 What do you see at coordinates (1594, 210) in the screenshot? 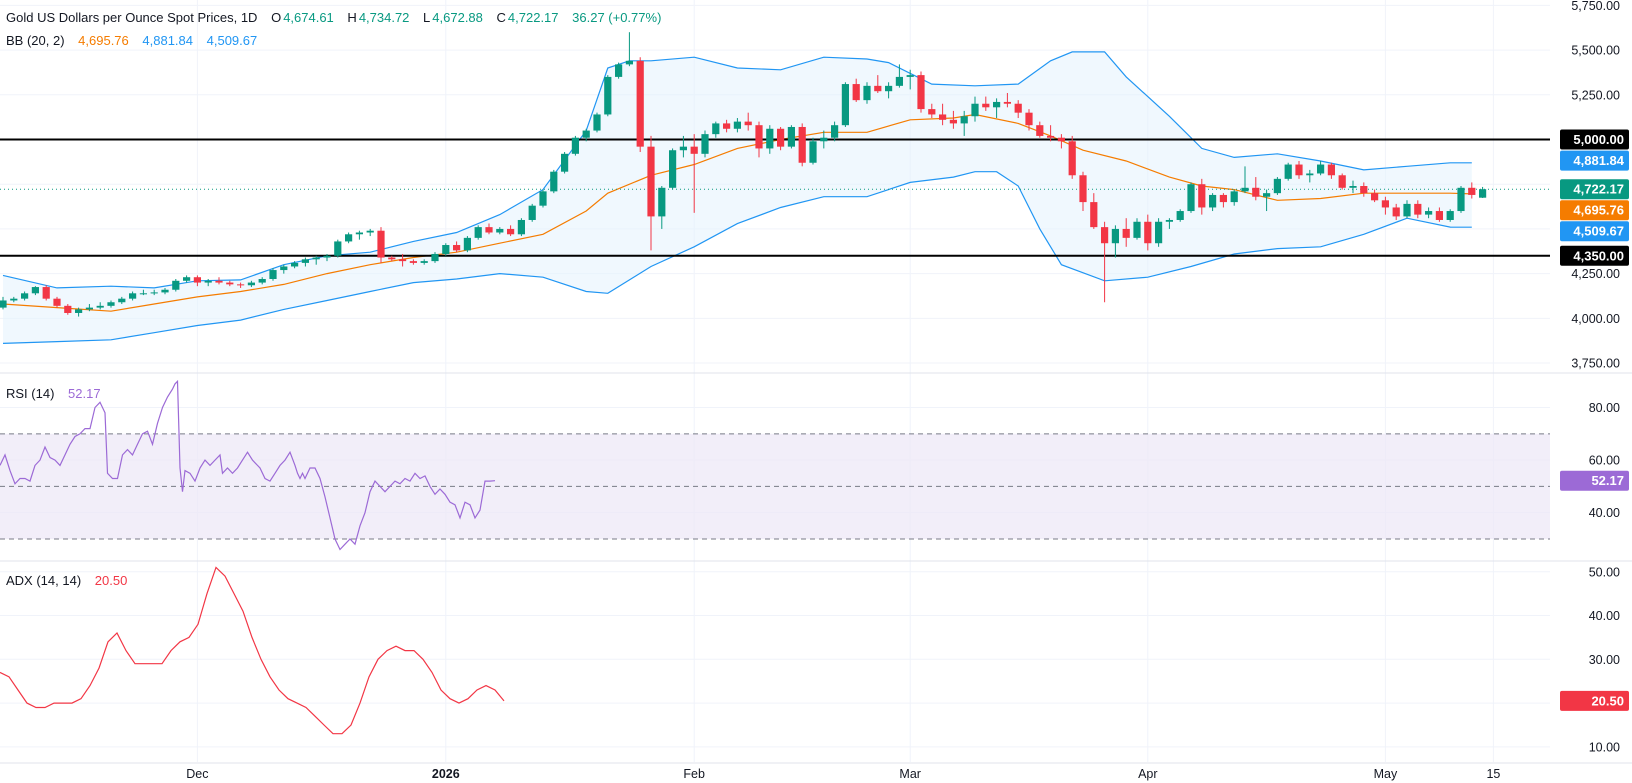
I see `price-tag: 4,695.76` at bounding box center [1594, 210].